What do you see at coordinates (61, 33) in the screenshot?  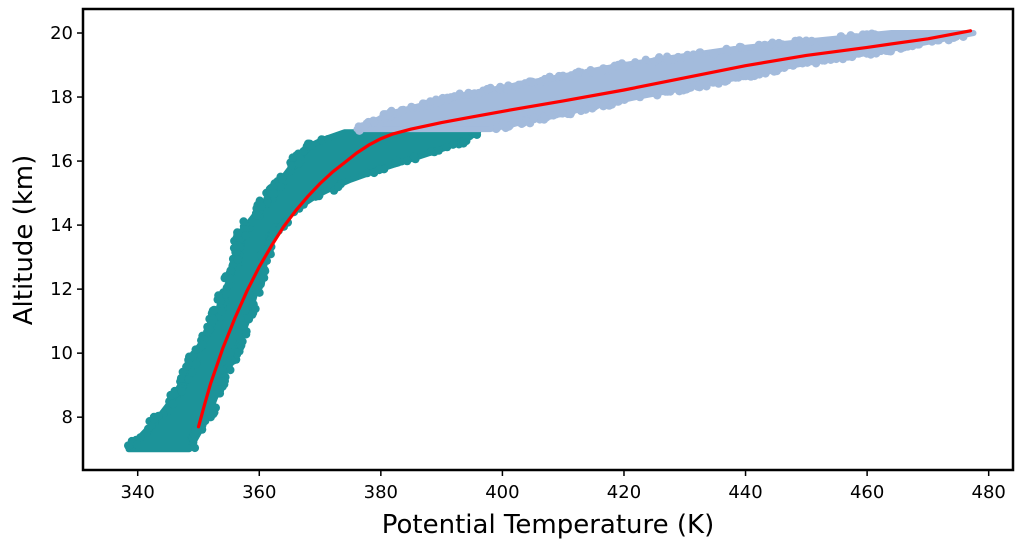 I see `y-tick-label: 20` at bounding box center [61, 33].